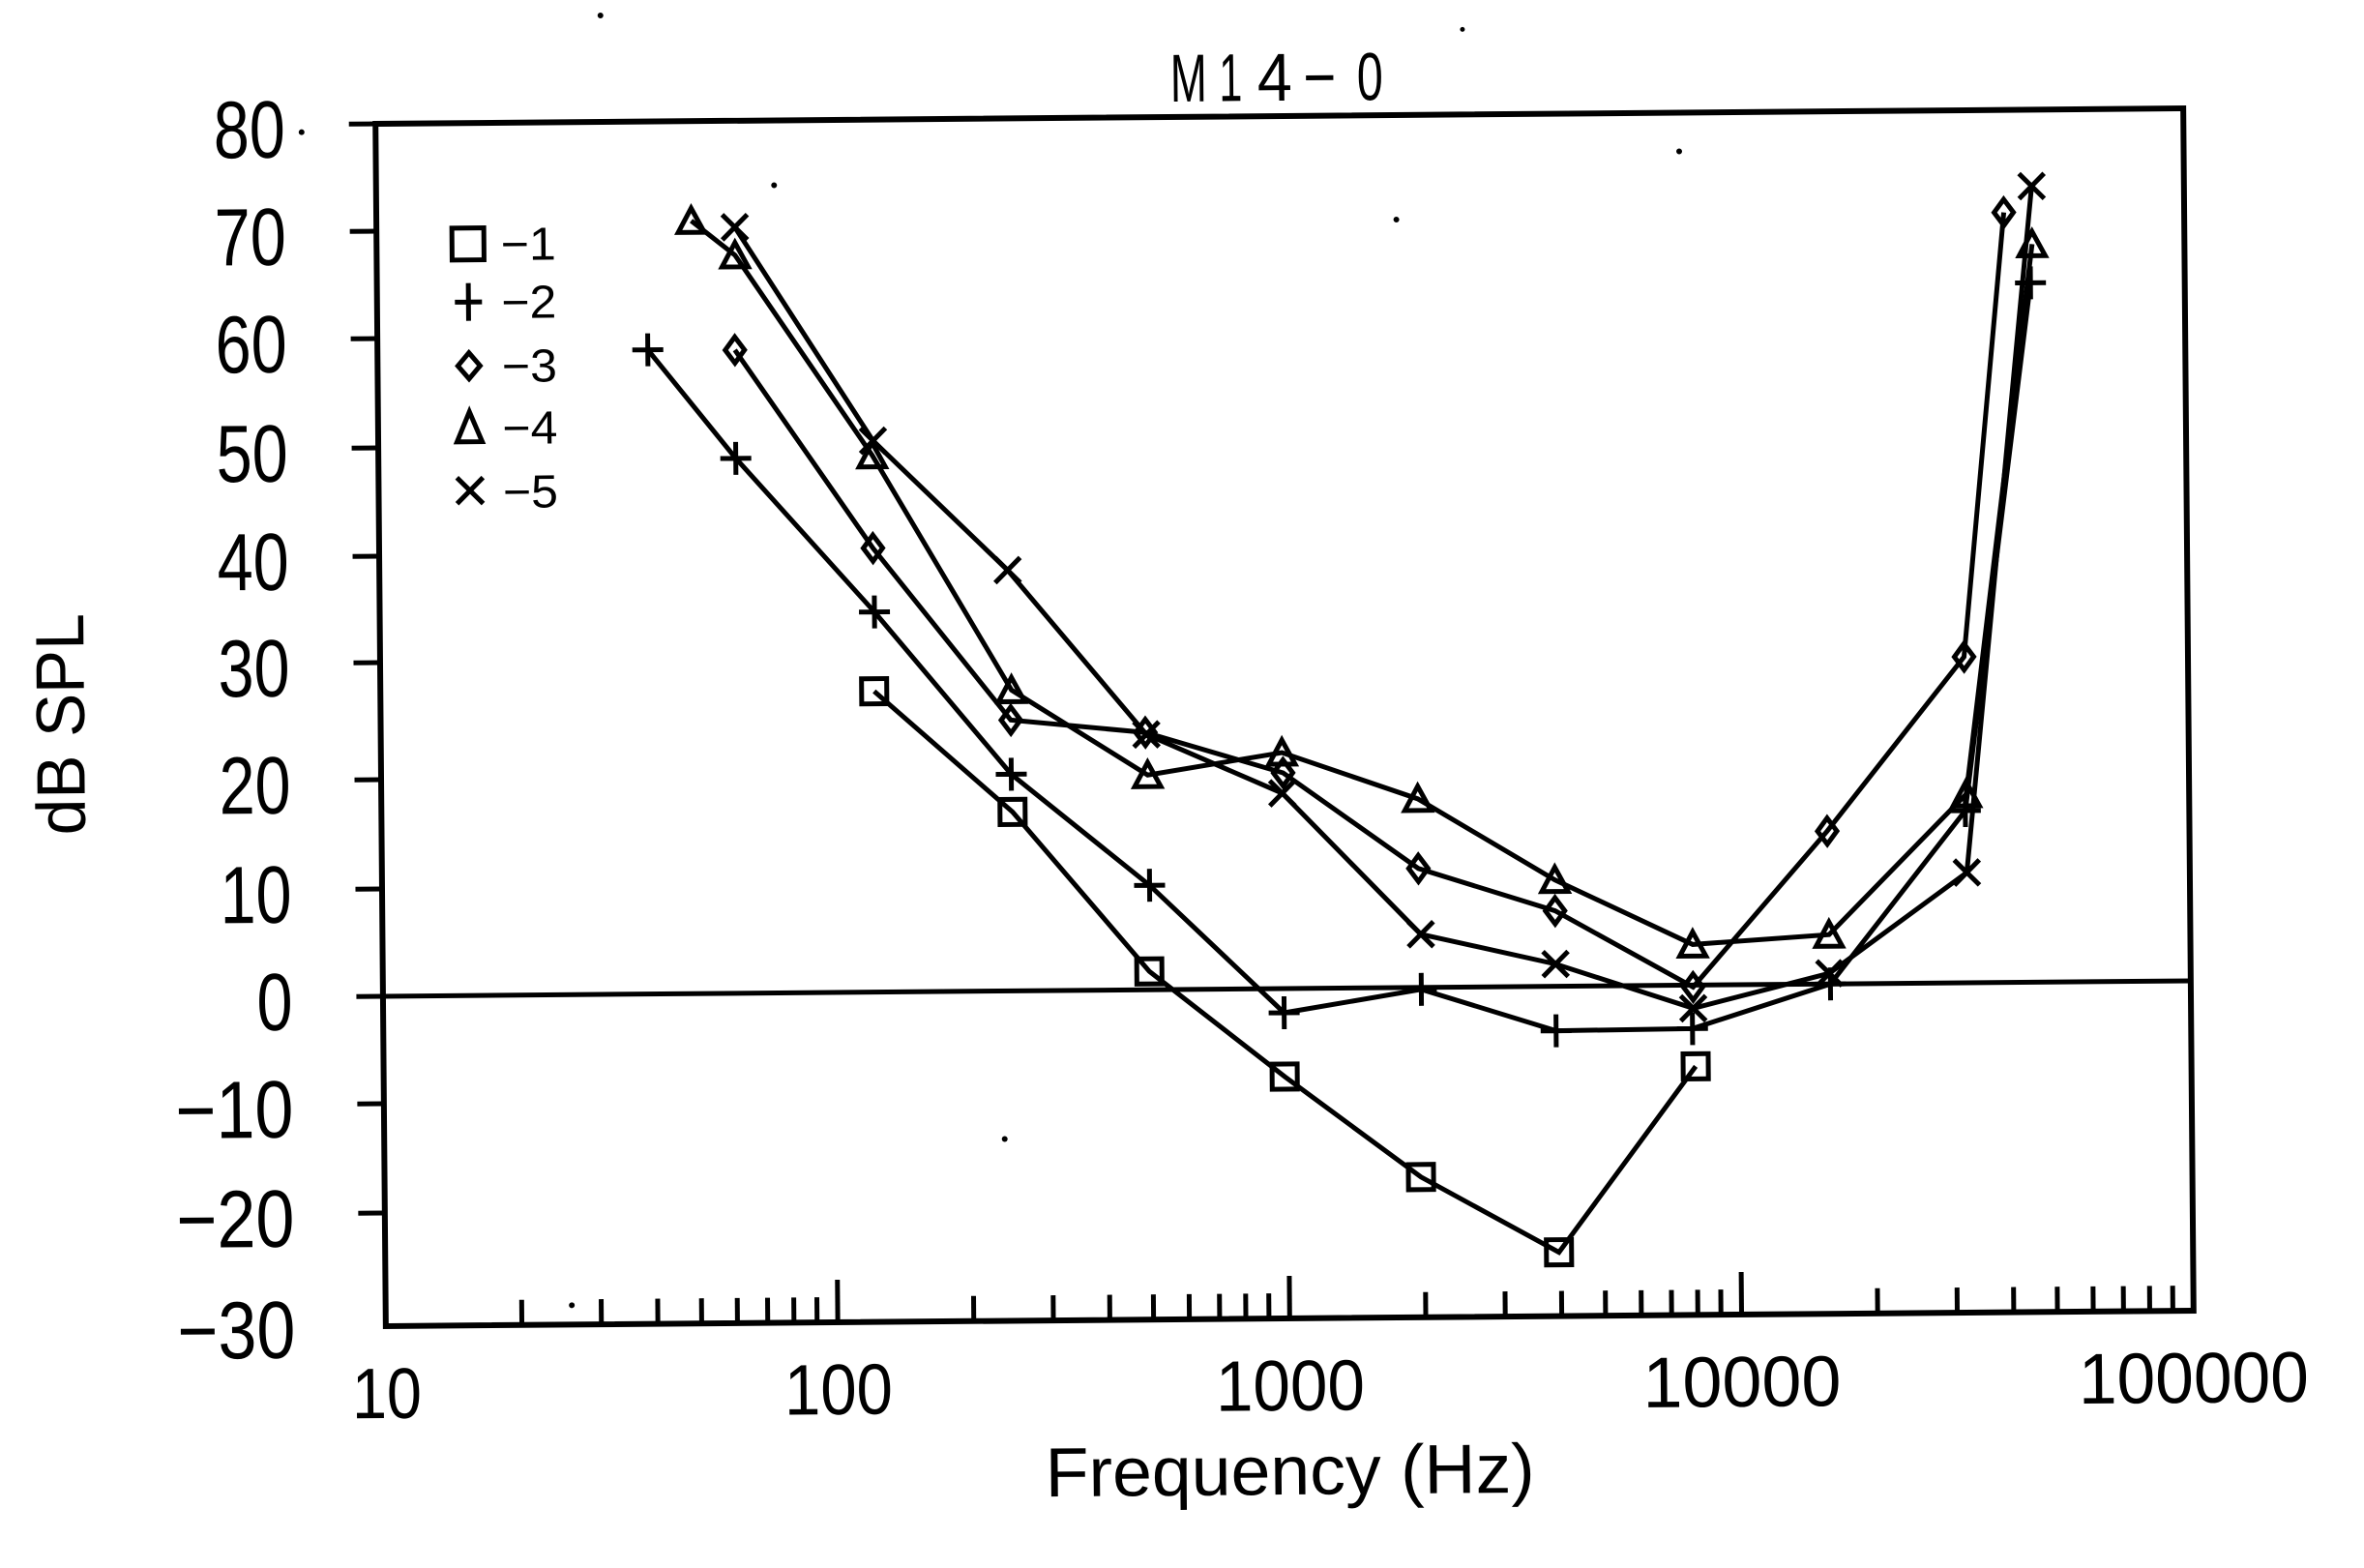  Describe the element at coordinates (2194, 1378) in the screenshot. I see `svg-text: 100000` at that location.